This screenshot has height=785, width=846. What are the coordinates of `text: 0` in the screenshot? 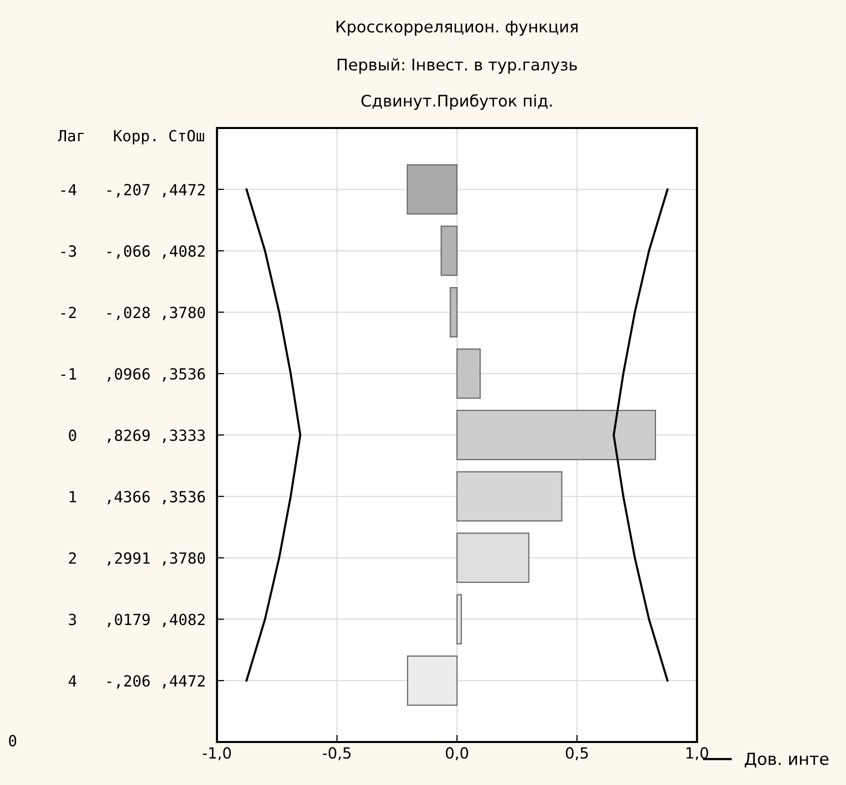 It's located at (12, 740).